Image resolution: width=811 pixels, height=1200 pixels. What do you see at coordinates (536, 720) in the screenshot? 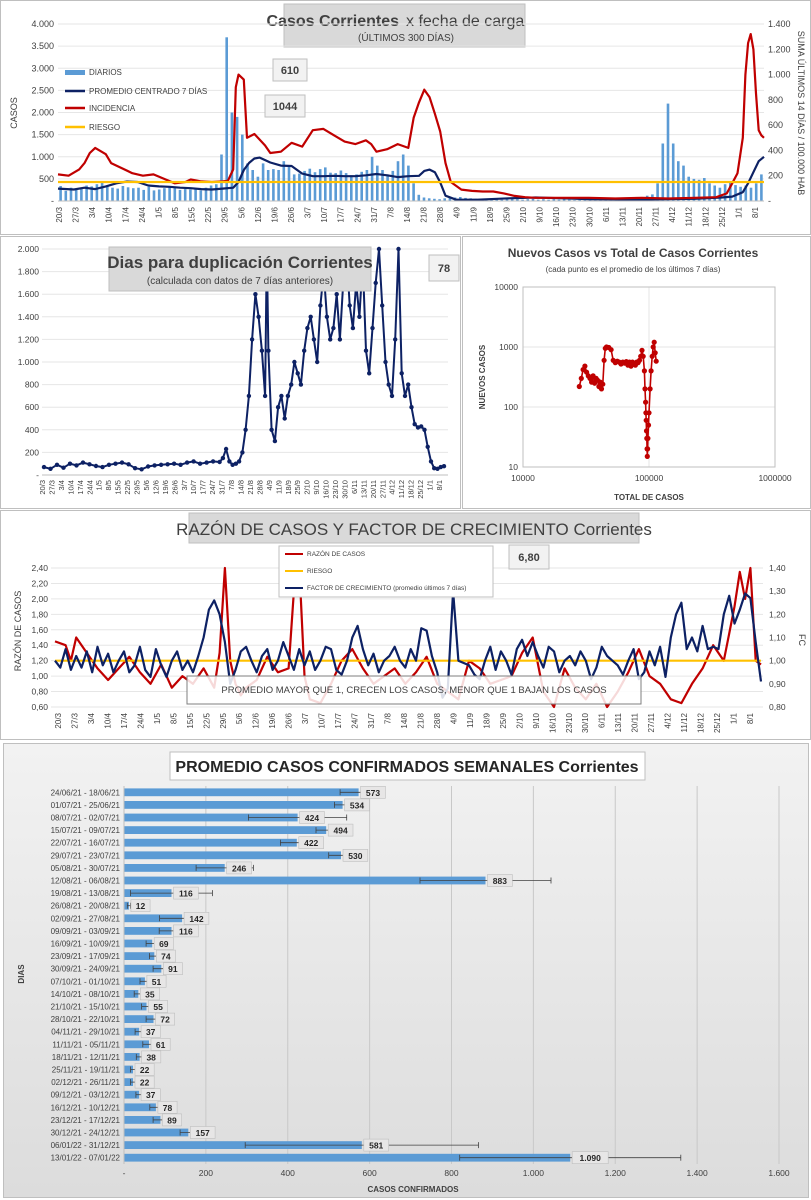
I see `x-tick-label: 9/10` at bounding box center [536, 720].